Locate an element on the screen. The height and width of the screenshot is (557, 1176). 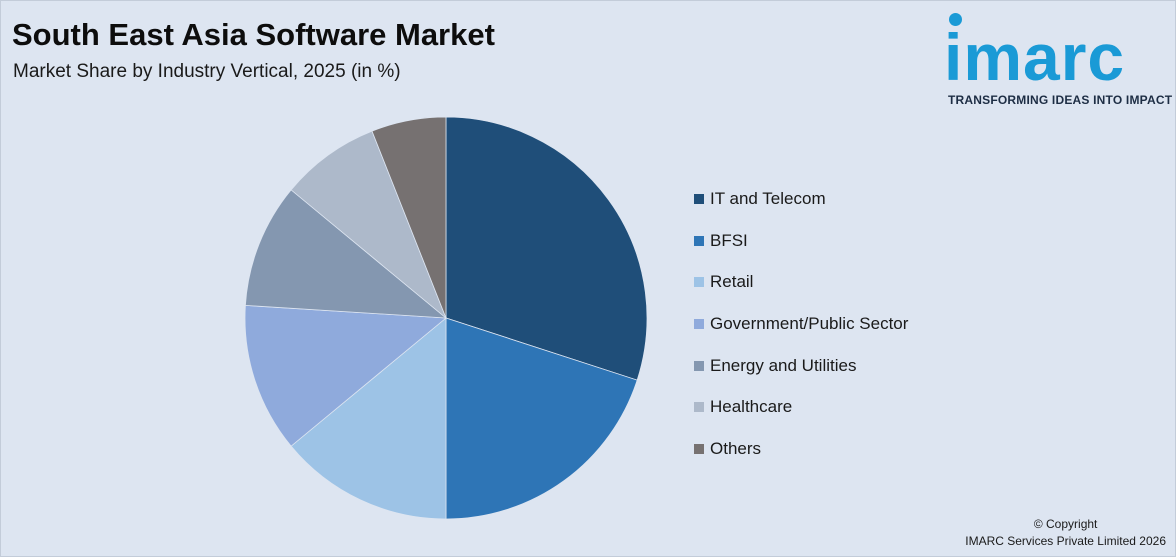
logo-dot-icon is located at coordinates (955, 19).